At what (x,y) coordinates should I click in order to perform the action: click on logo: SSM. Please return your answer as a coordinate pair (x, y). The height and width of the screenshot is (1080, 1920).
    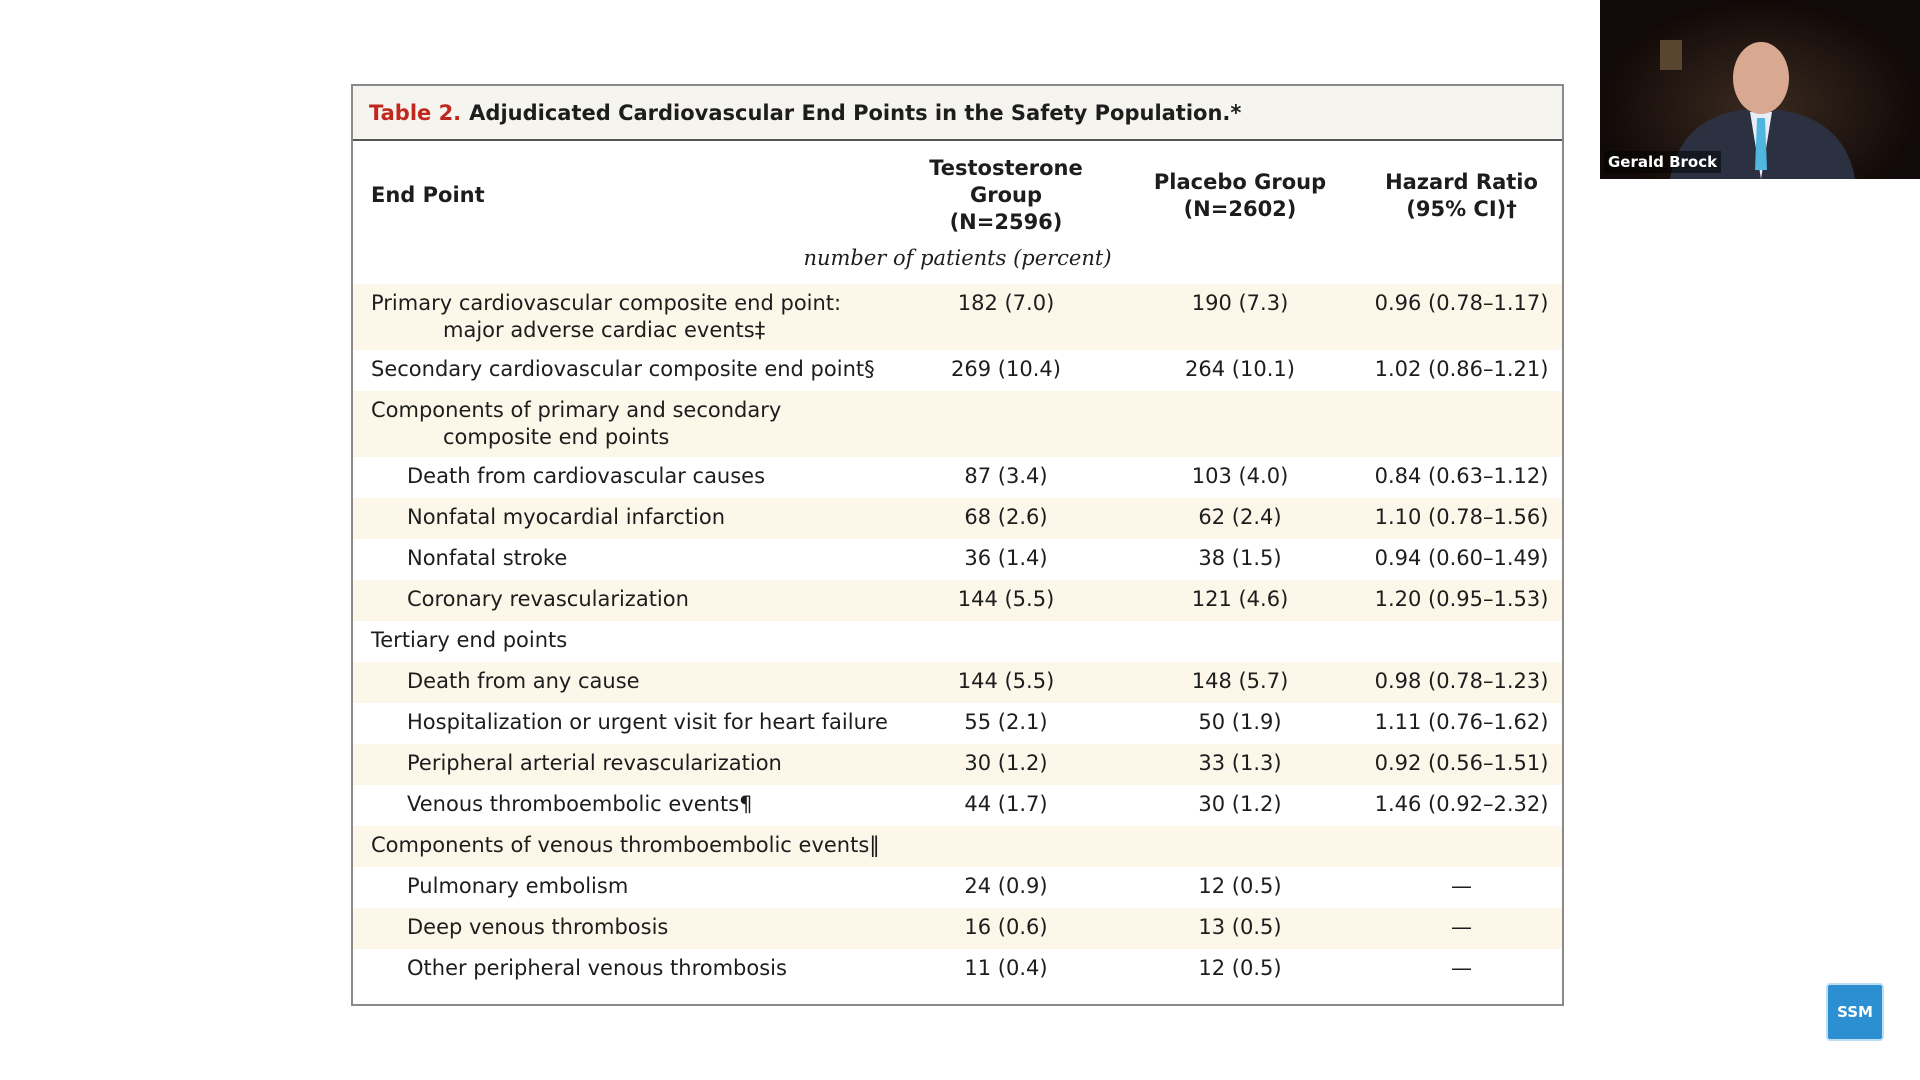
    Looking at the image, I should click on (1855, 1012).